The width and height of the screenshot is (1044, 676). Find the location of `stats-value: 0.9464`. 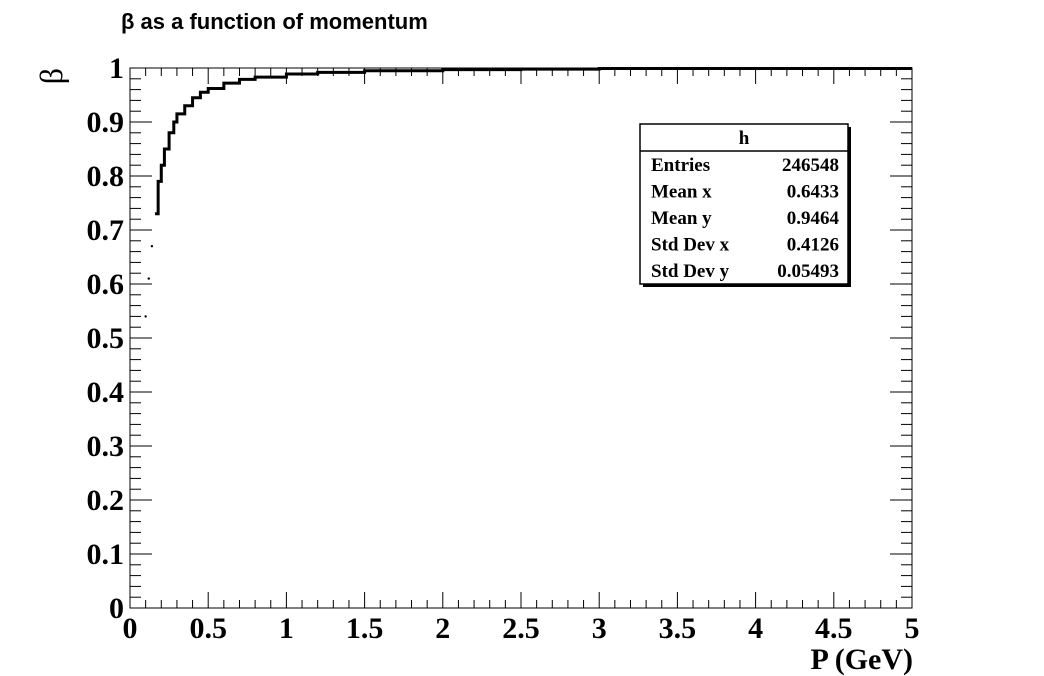

stats-value: 0.9464 is located at coordinates (813, 218).